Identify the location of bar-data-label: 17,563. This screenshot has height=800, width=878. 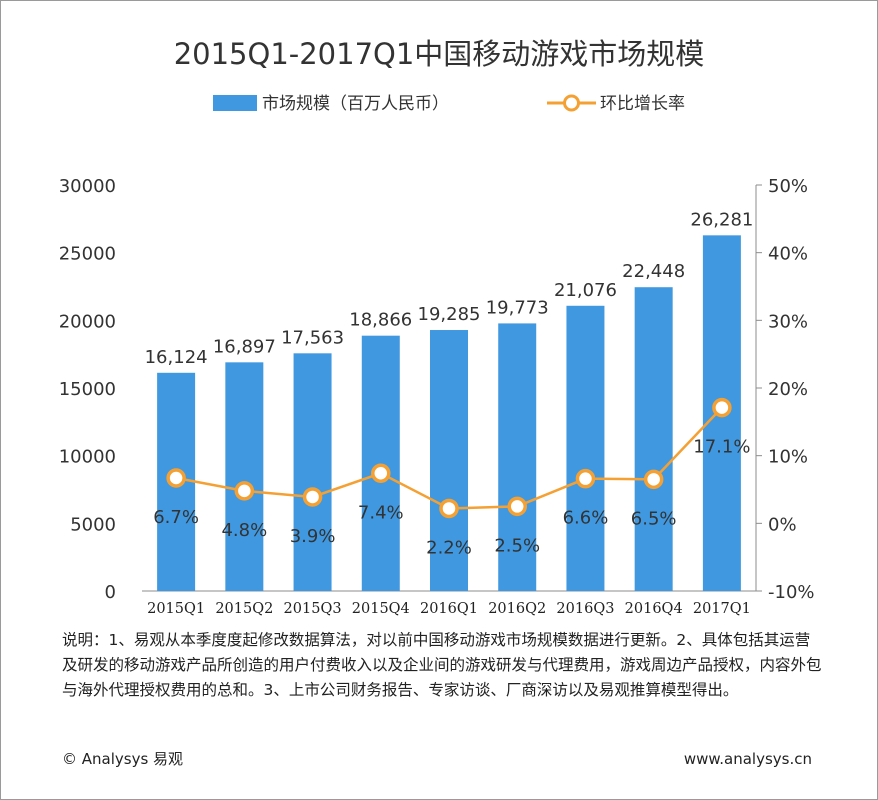
(312, 337).